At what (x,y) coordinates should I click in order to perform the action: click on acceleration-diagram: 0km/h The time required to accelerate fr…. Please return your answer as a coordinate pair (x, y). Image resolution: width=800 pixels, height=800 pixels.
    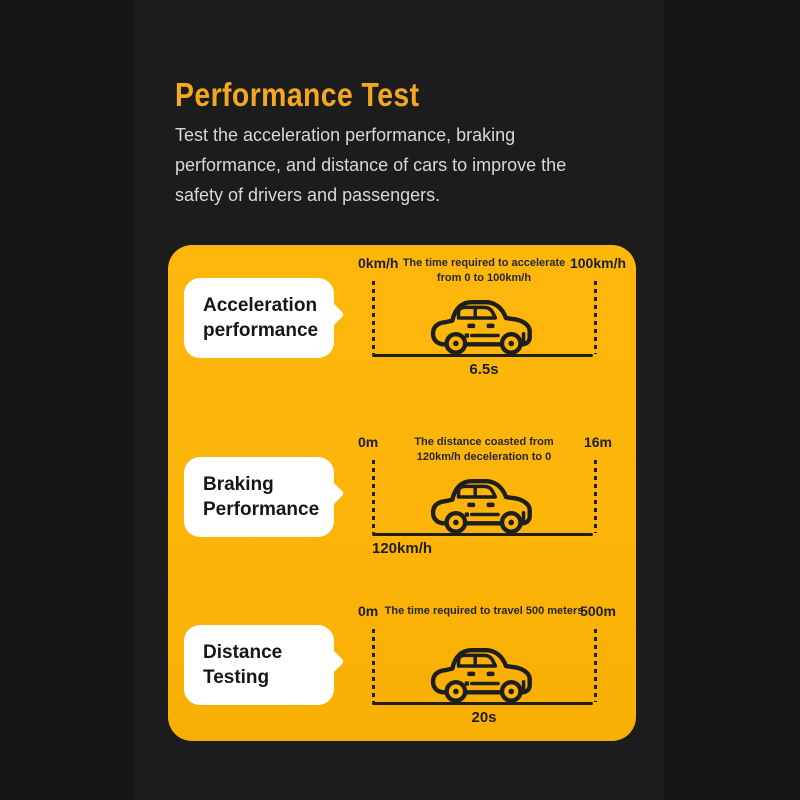
    Looking at the image, I should click on (494, 320).